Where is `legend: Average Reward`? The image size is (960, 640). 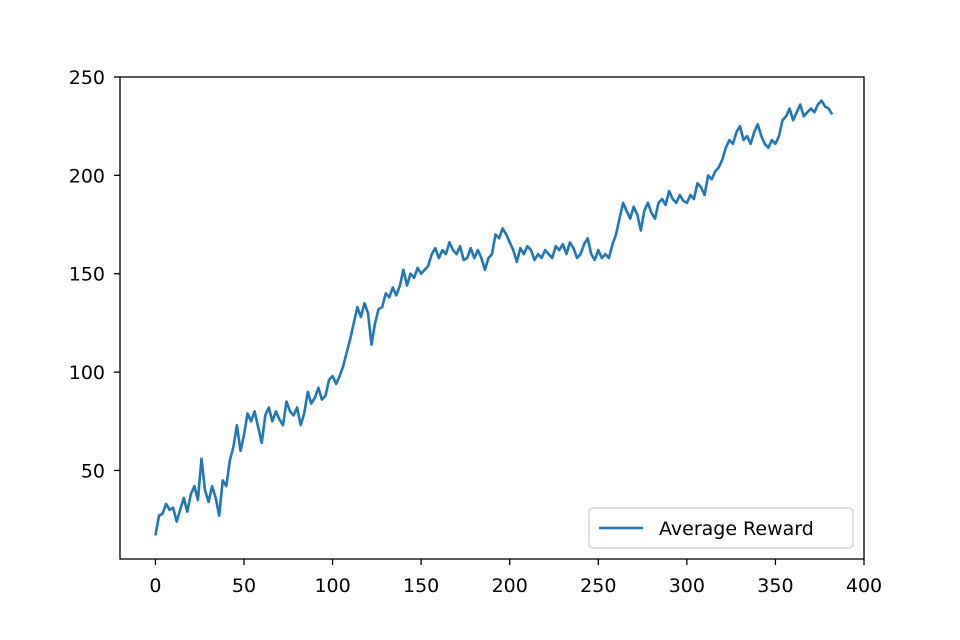 legend: Average Reward is located at coordinates (721, 528).